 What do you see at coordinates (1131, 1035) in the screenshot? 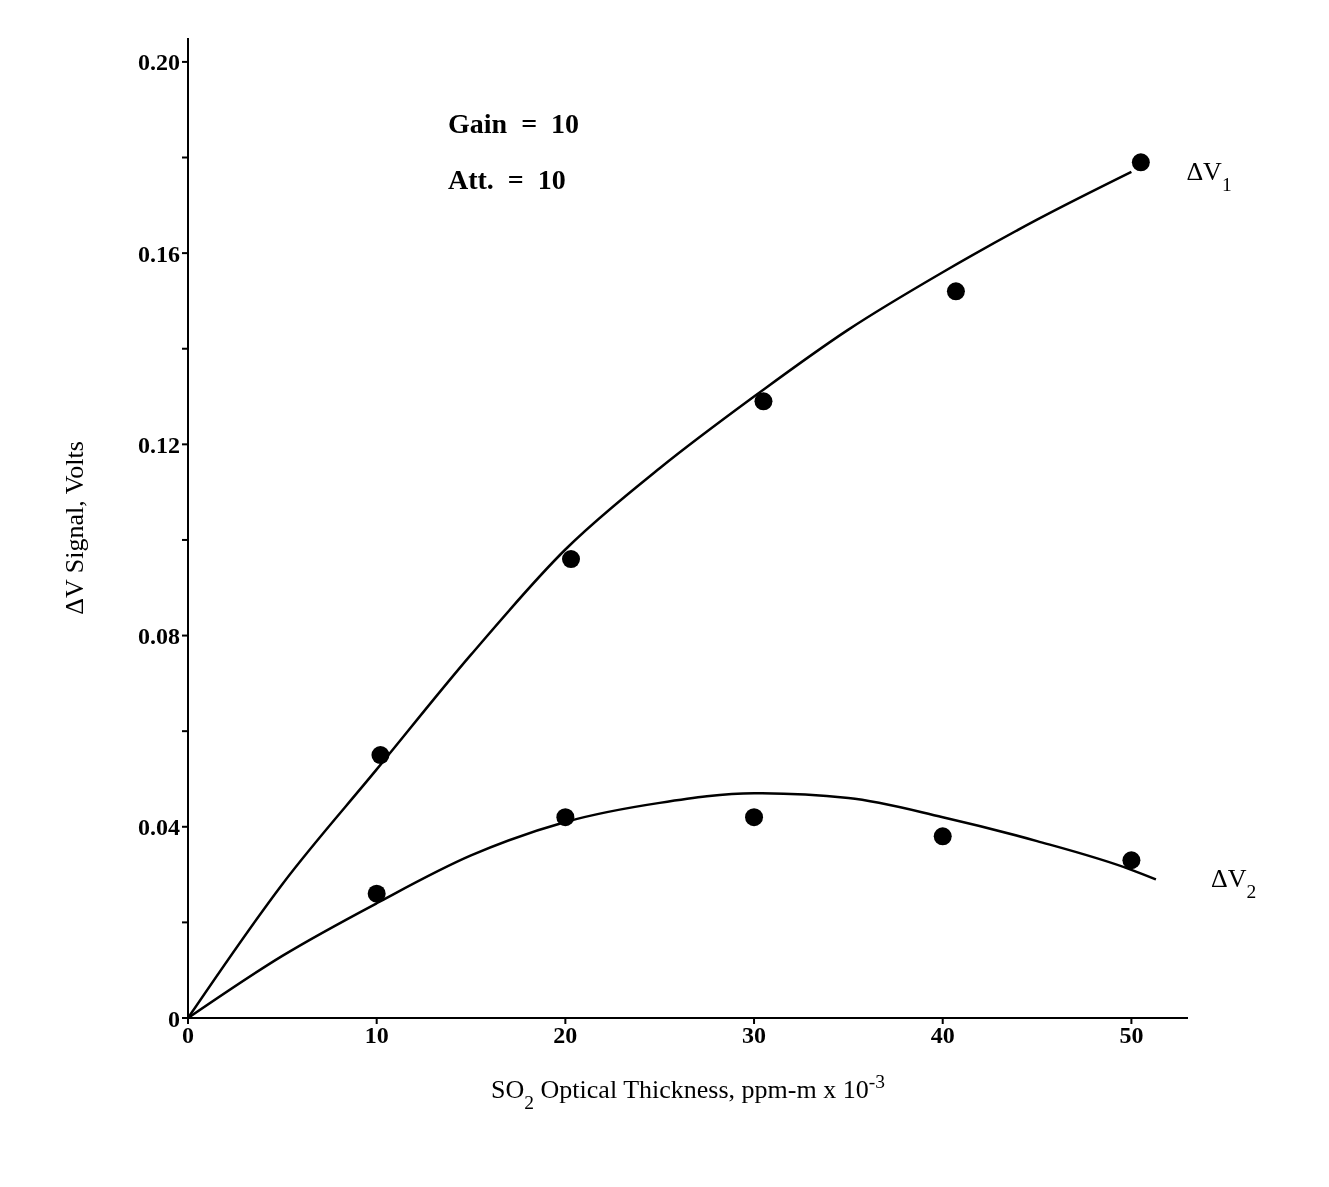
I see `x-tick-label: 50` at bounding box center [1131, 1035].